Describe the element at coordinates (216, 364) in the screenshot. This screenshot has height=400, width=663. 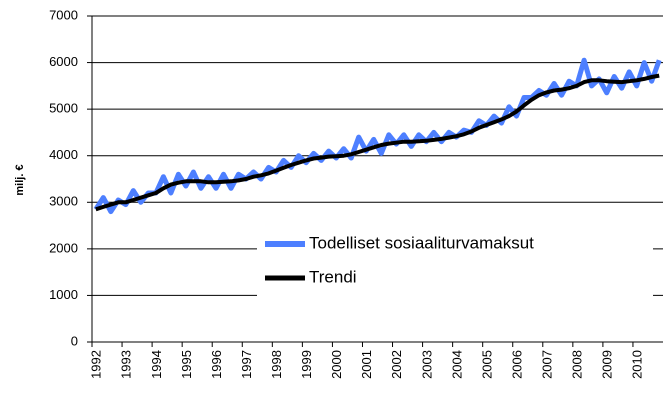
I see `x-tick-label: 1996` at that location.